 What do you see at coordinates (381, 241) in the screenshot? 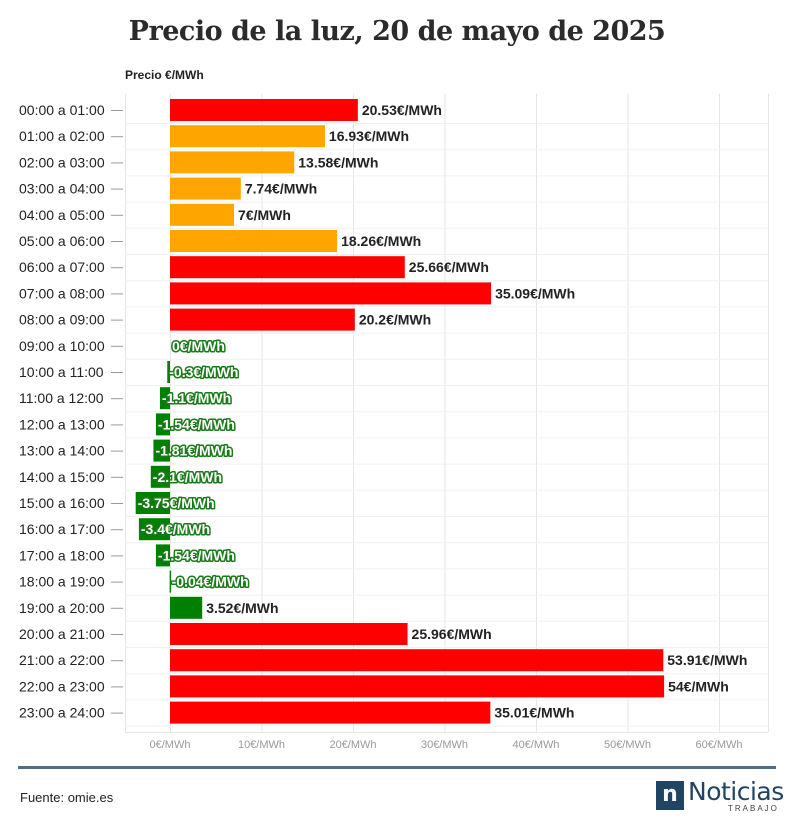
I see `bar-value-label: 18.26€/MWh` at bounding box center [381, 241].